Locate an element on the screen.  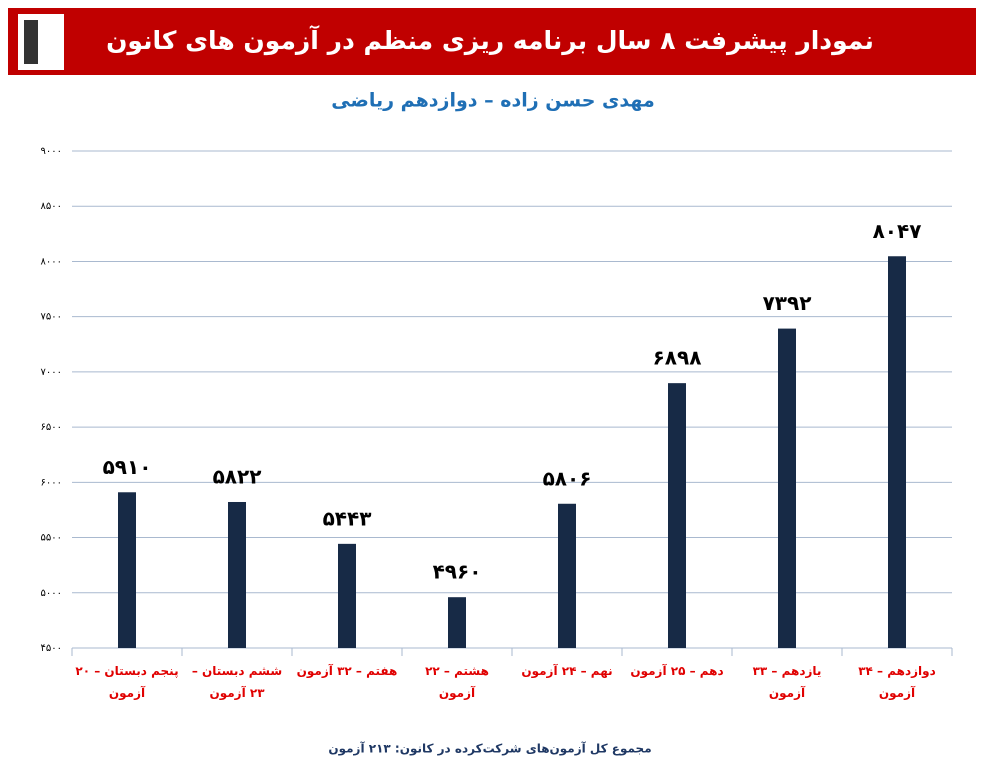
data-label: ۴۹۶۰ is located at coordinates (457, 572).